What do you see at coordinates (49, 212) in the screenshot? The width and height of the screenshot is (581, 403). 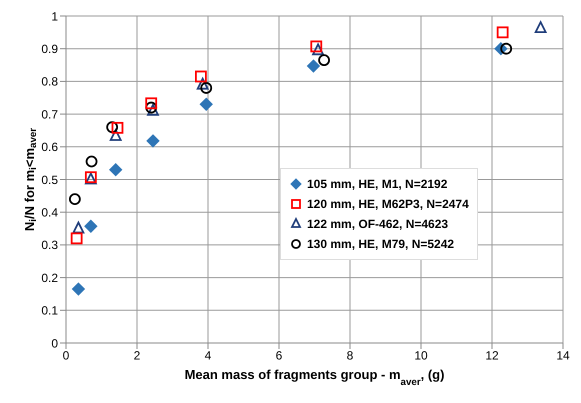 I see `y-tick-label: 0.4` at bounding box center [49, 212].